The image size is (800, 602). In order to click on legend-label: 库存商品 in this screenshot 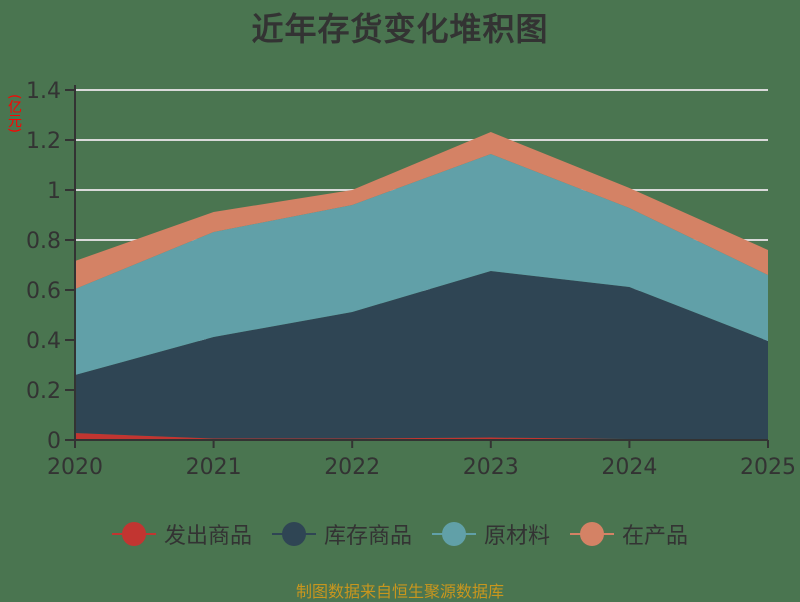, I will do `click(367, 536)`.